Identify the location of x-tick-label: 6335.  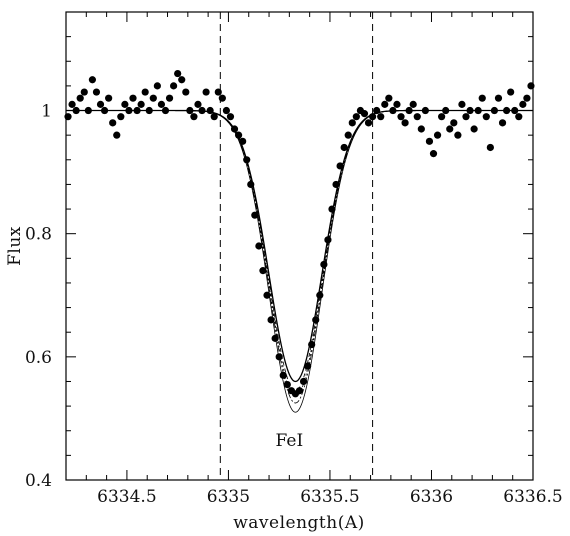
(228, 497).